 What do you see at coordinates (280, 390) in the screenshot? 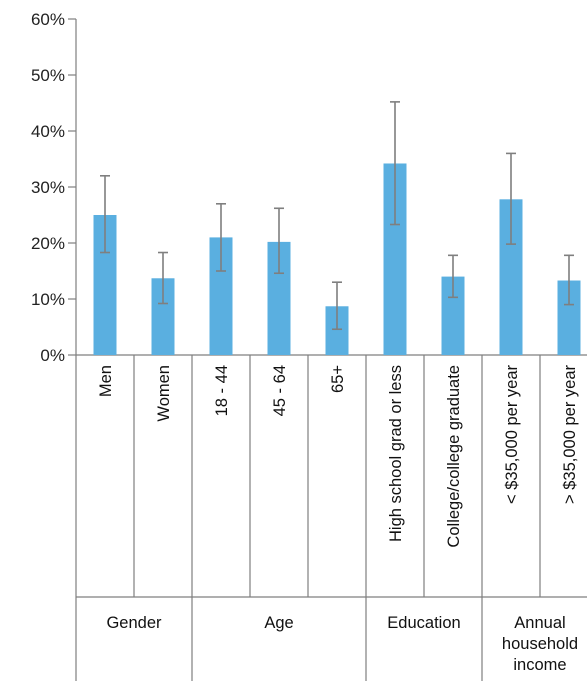
I see `category-label: 45 - 64` at bounding box center [280, 390].